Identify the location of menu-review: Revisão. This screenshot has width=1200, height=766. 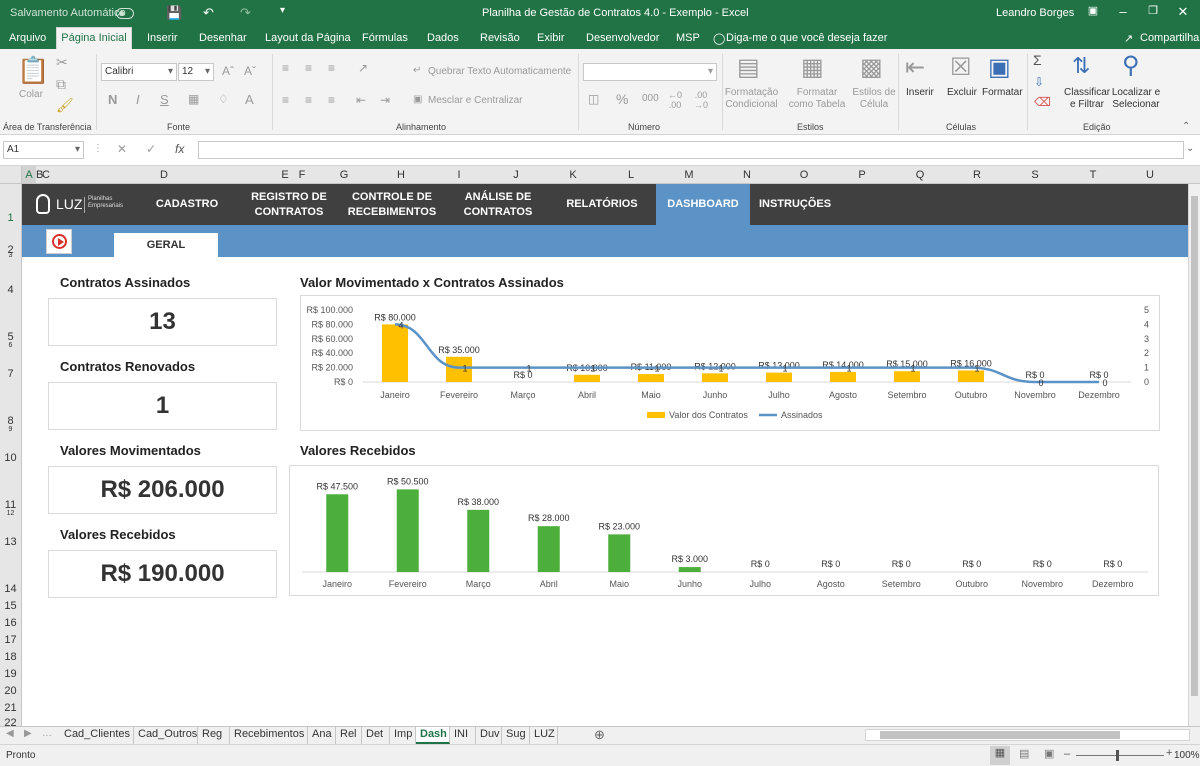
(500, 38).